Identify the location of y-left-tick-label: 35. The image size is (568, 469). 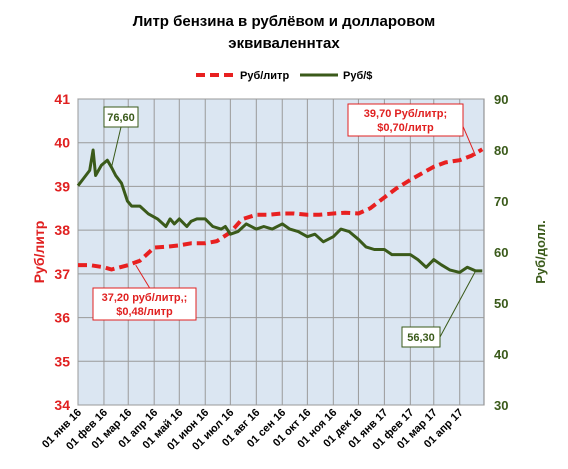
(62, 361).